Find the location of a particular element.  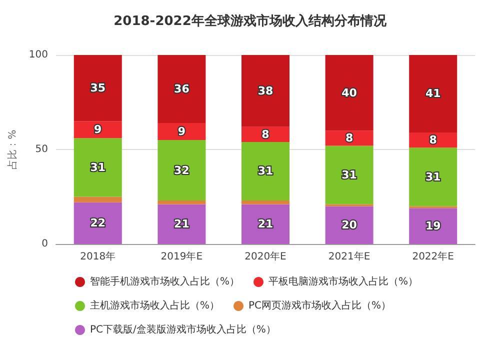

data-label: 19 is located at coordinates (433, 226).